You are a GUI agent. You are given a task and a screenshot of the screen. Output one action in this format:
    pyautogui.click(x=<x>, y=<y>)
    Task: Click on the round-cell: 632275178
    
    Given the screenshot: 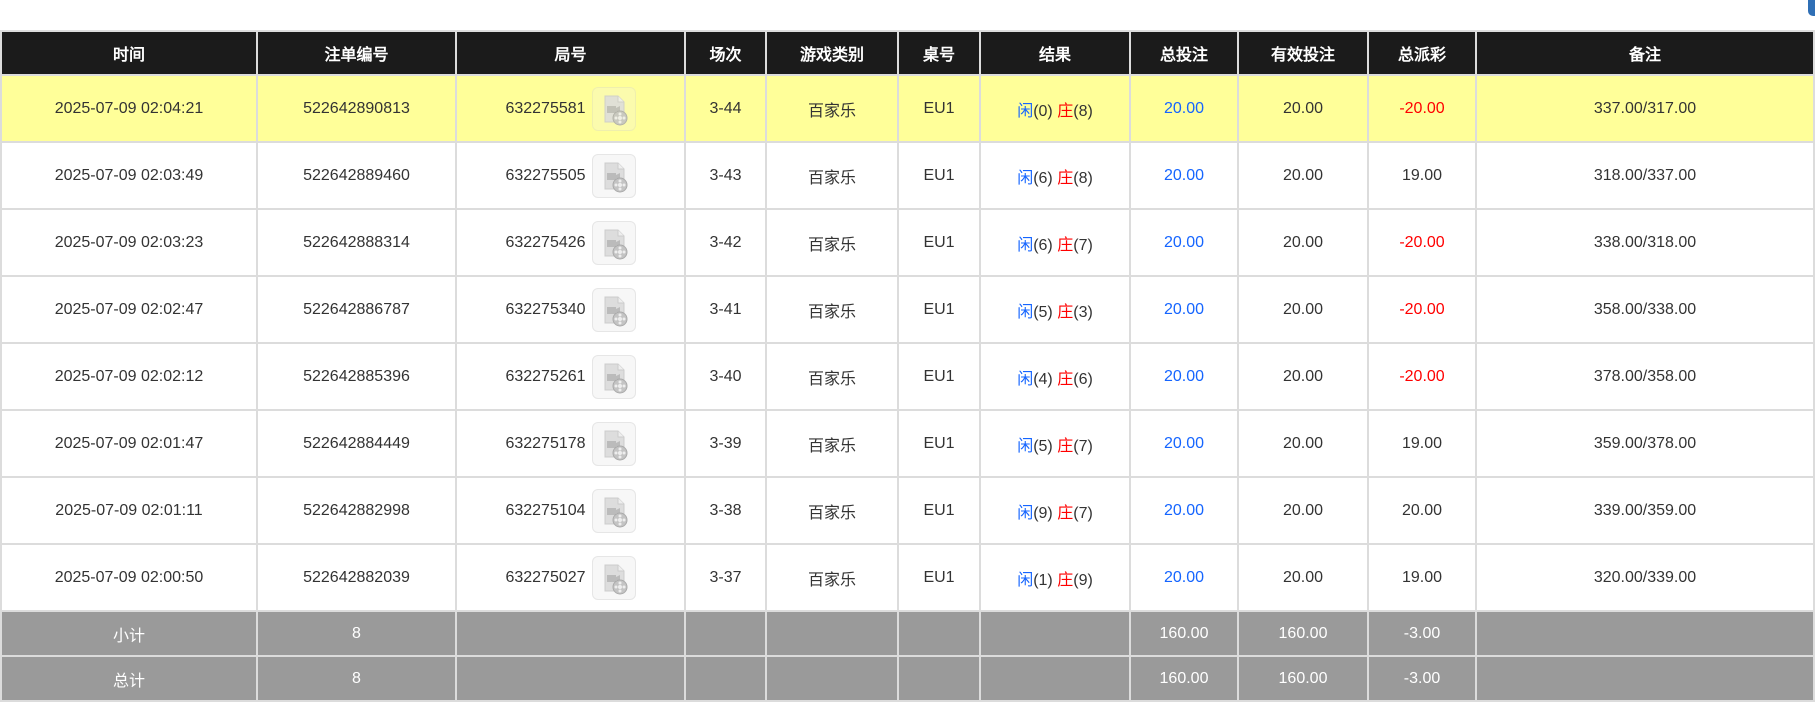 What is the action you would take?
    pyautogui.click(x=570, y=443)
    